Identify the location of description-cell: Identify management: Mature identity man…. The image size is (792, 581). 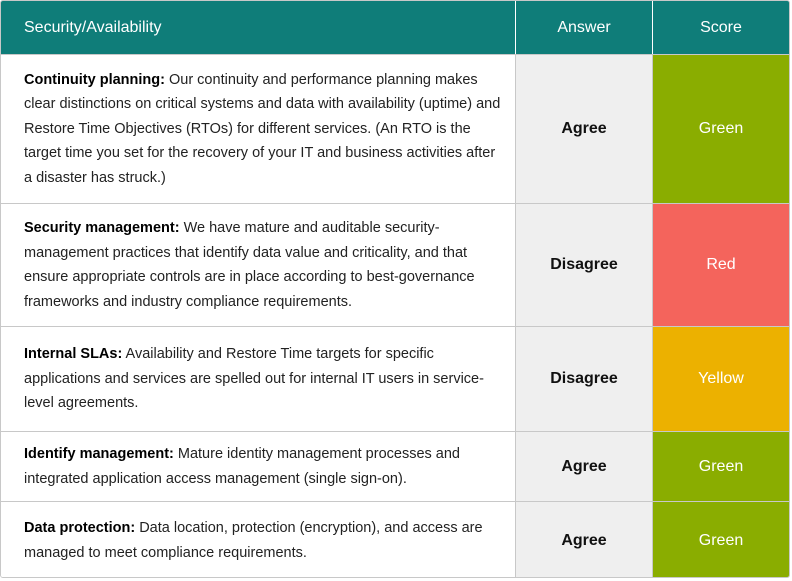
(258, 466).